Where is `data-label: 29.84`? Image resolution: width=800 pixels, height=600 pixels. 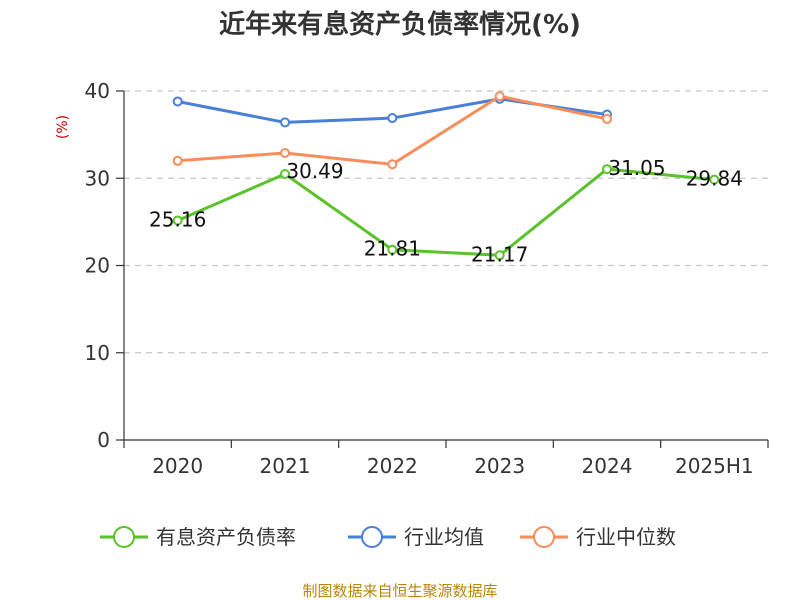
data-label: 29.84 is located at coordinates (714, 179).